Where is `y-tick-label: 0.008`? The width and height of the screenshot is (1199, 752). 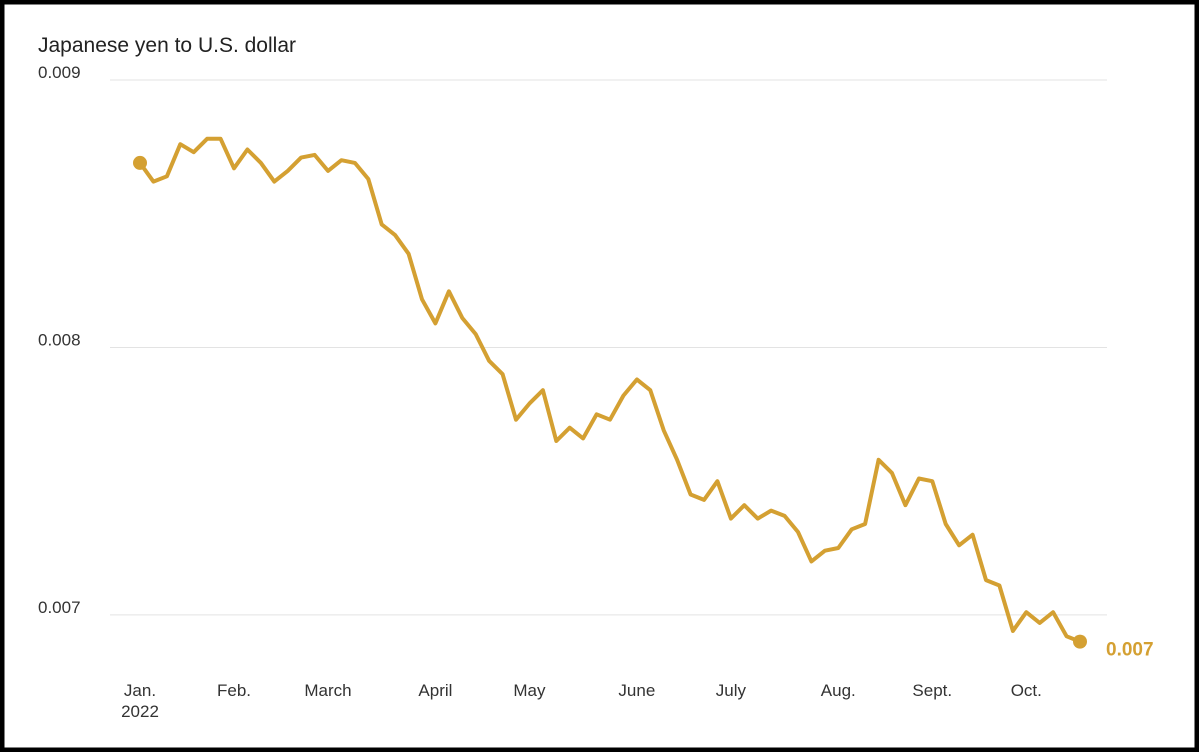
y-tick-label: 0.008 is located at coordinates (59, 339).